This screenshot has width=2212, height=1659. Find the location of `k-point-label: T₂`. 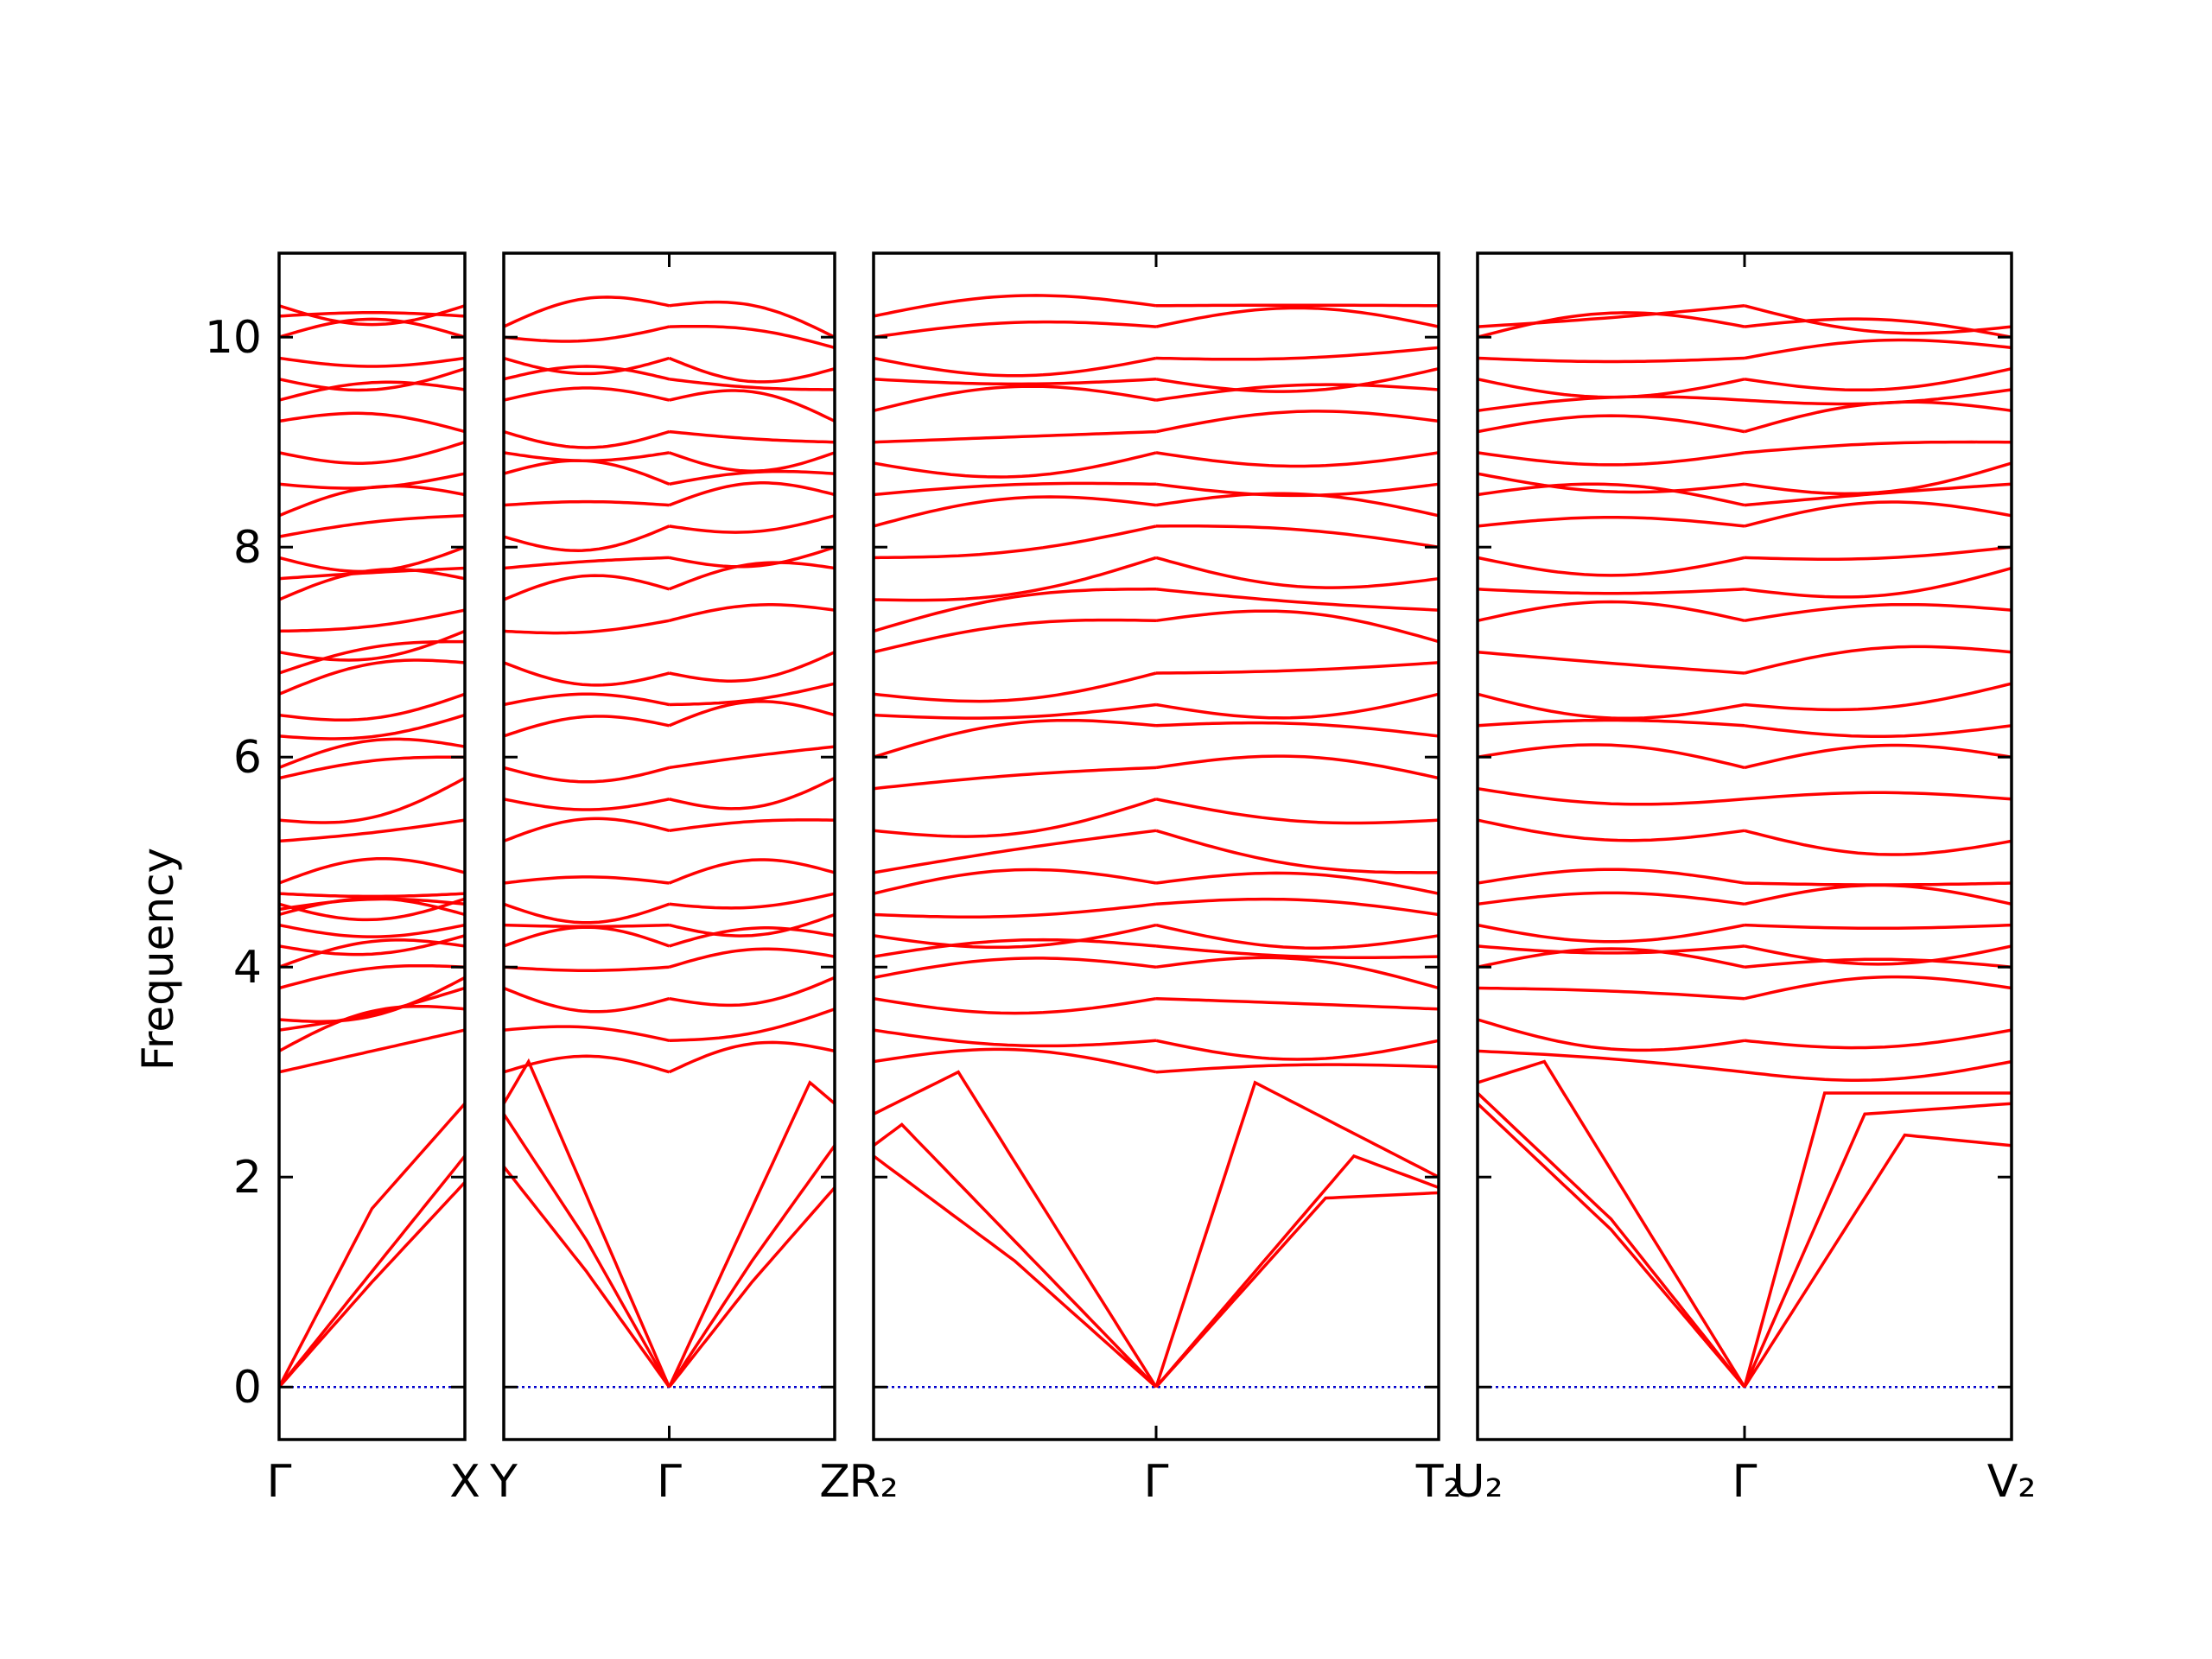

k-point-label: T₂ is located at coordinates (1438, 1482).